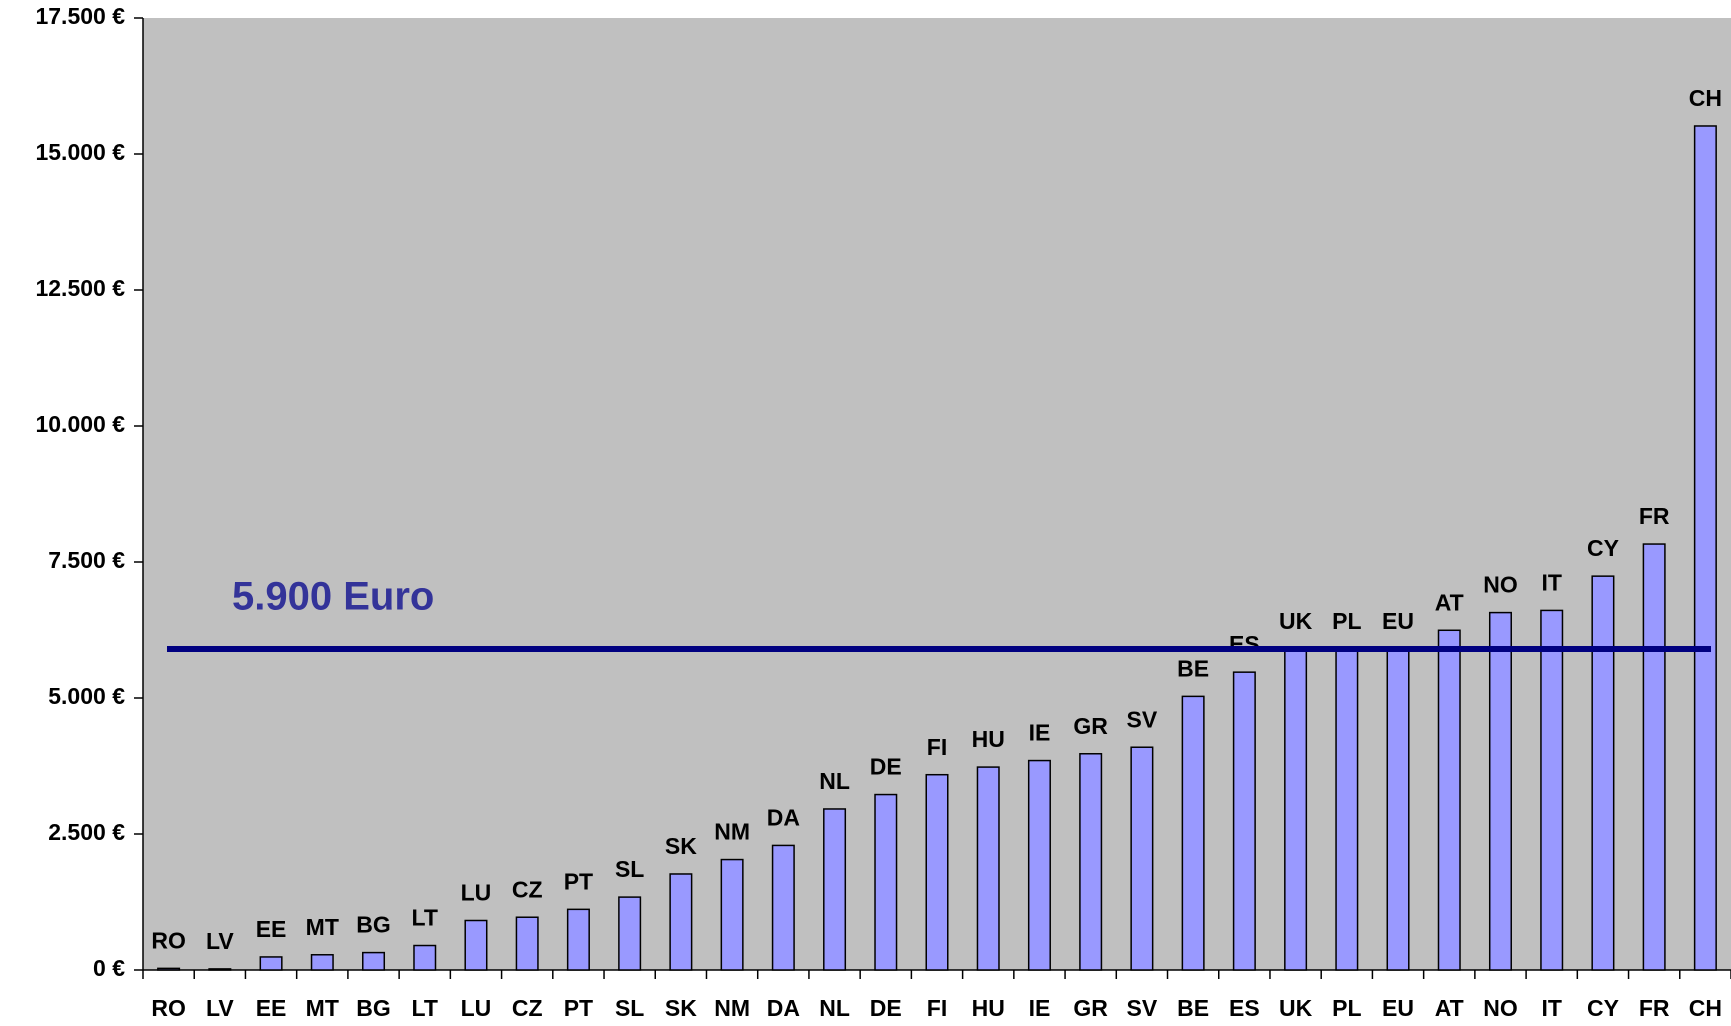 The width and height of the screenshot is (1731, 1026). Describe the element at coordinates (1654, 1008) in the screenshot. I see `x-tick-label: FR` at that location.